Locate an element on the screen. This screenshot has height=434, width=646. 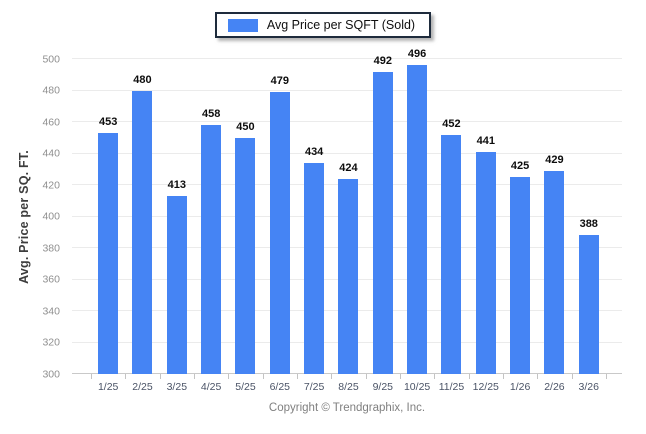
y-tick-label: 320 is located at coordinates (51, 342).